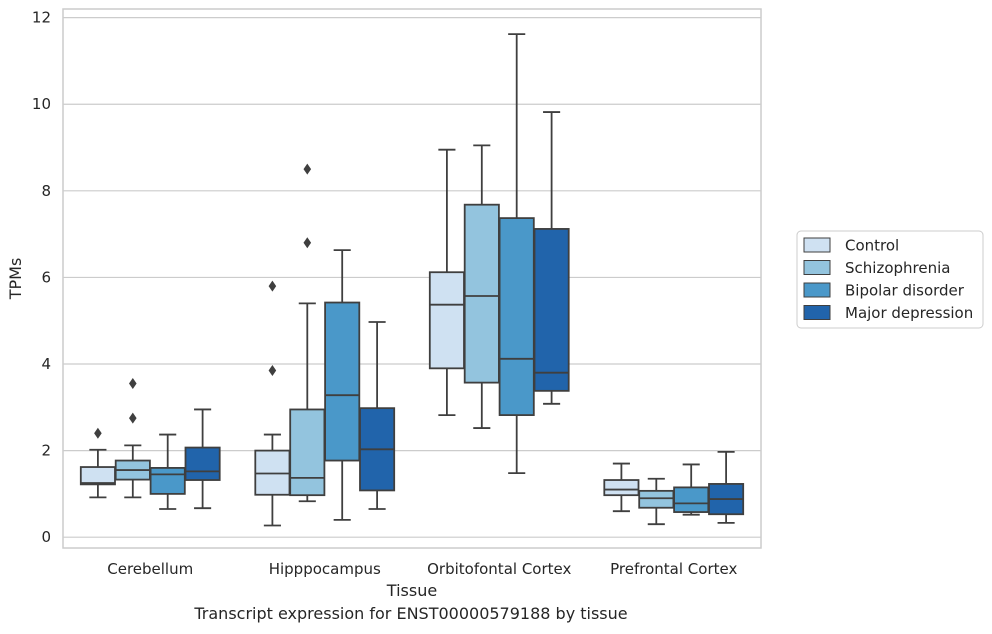 This screenshot has height=634, width=992. I want to click on y-tick-label: 0, so click(46, 537).